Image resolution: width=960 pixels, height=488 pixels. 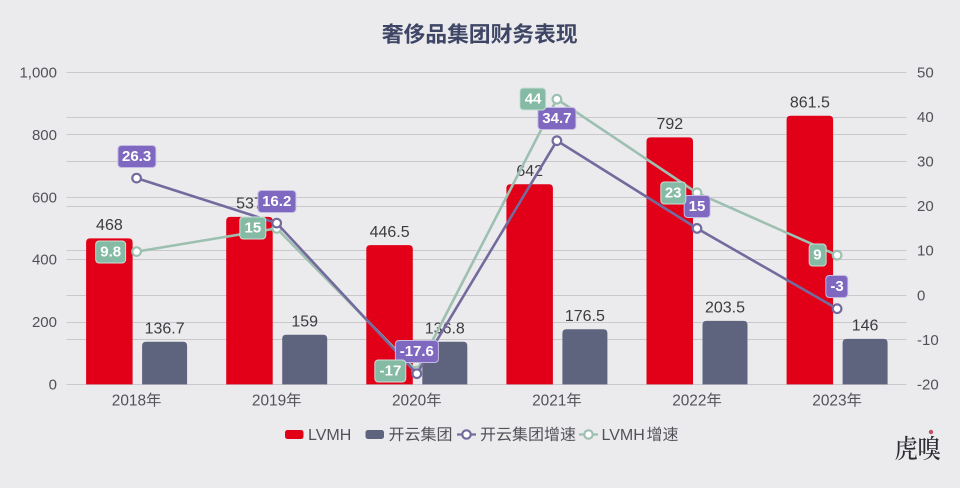 What do you see at coordinates (165, 329) in the screenshot?
I see `svg-text: 136.7` at bounding box center [165, 329].